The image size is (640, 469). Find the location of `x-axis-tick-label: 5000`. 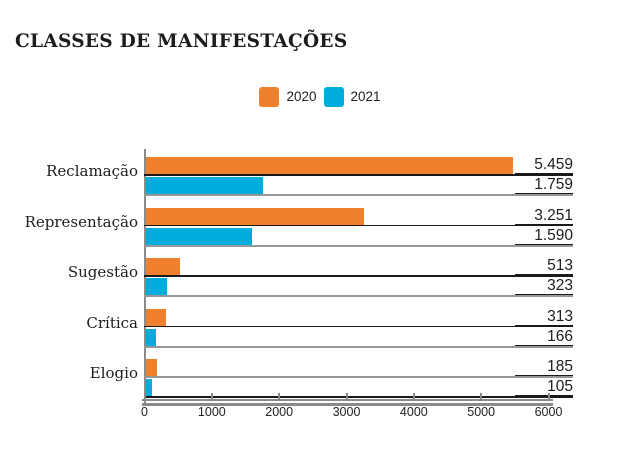

x-axis-tick-label: 5000 is located at coordinates (481, 412).